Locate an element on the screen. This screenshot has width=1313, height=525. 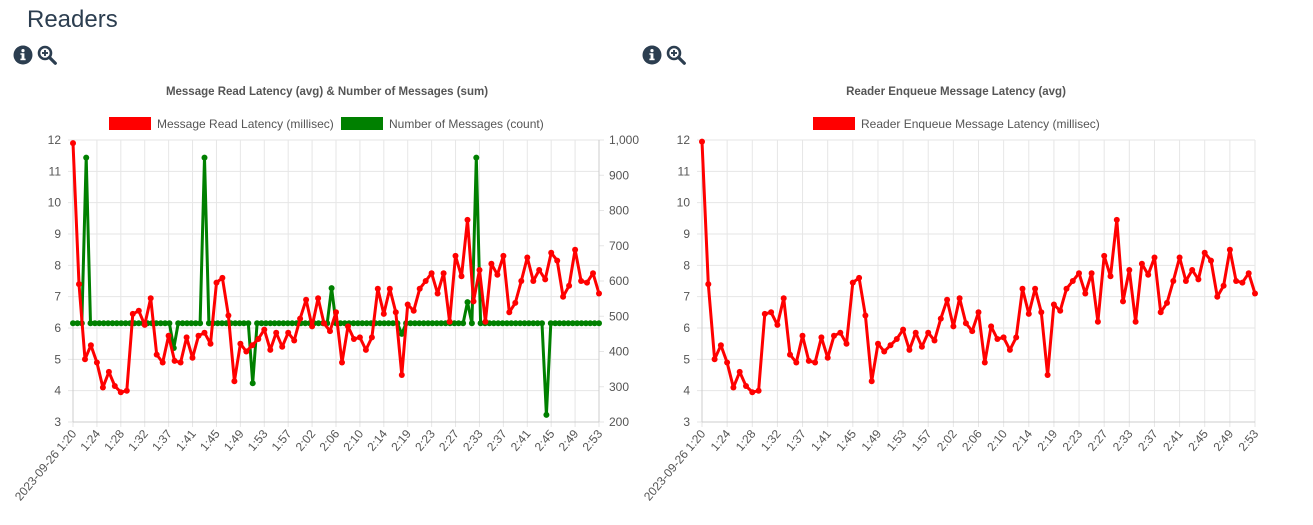
x-tick-label: 2:06 is located at coordinates (972, 440).